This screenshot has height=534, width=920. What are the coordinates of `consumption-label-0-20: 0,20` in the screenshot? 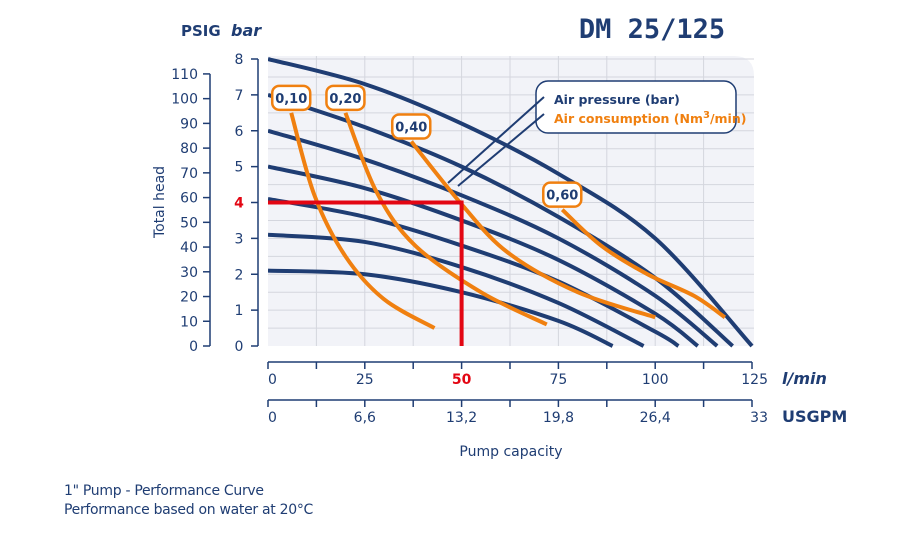 It's located at (345, 99).